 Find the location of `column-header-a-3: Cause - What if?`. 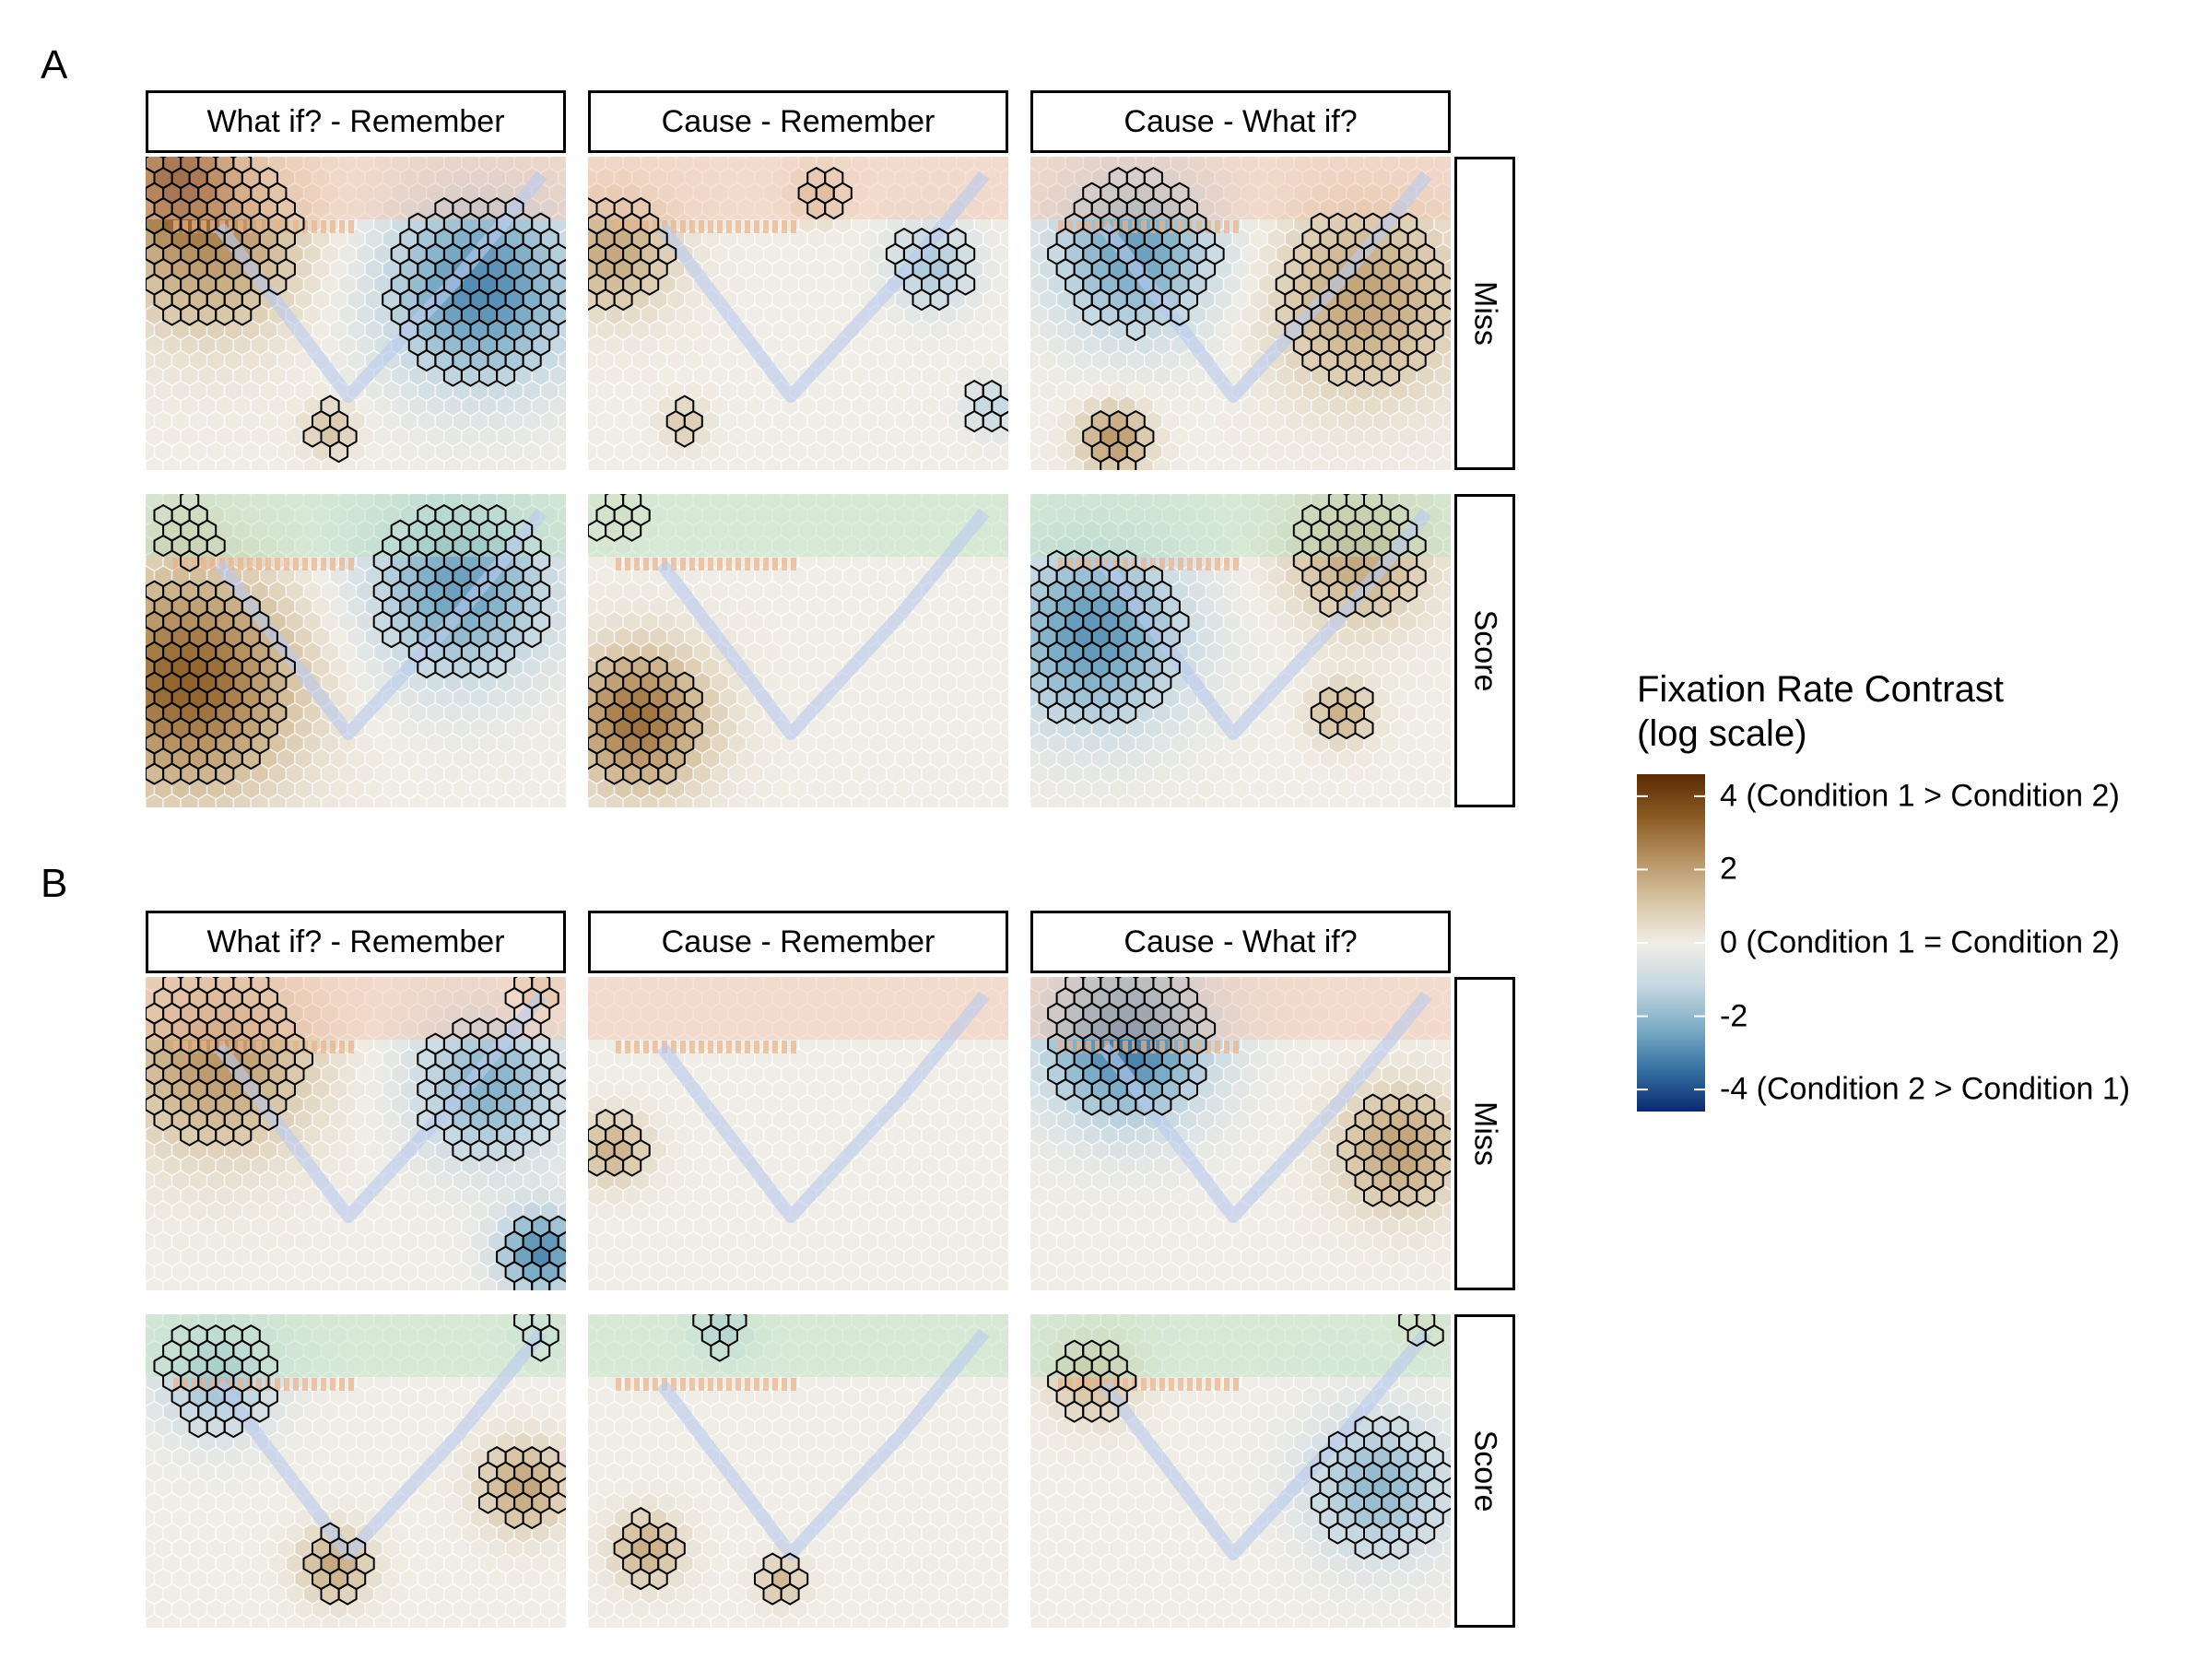

column-header-a-3: Cause - What if? is located at coordinates (1240, 121).